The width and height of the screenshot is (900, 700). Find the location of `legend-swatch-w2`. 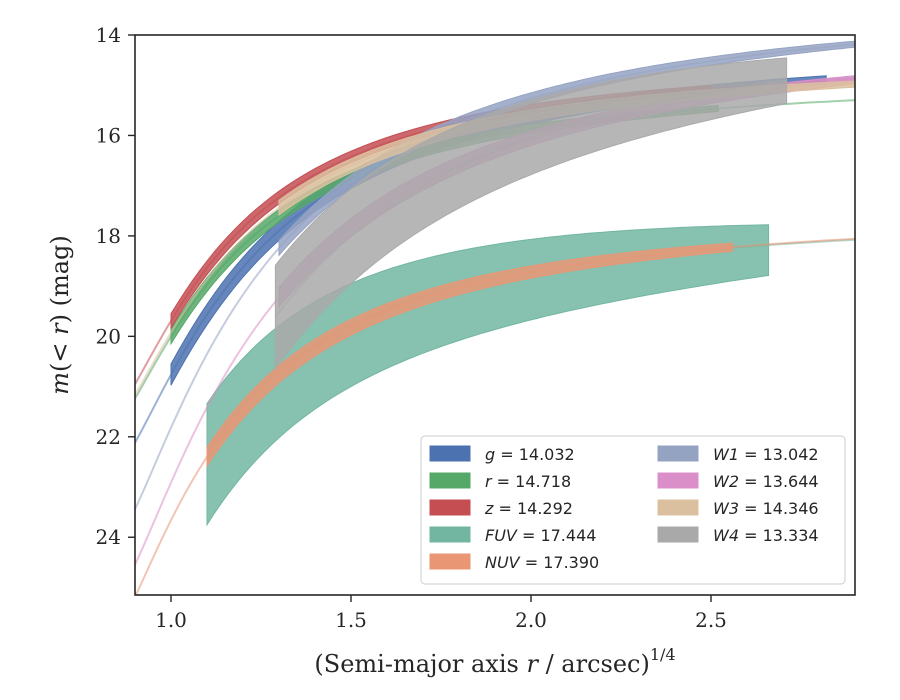

legend-swatch-w2 is located at coordinates (678, 480).